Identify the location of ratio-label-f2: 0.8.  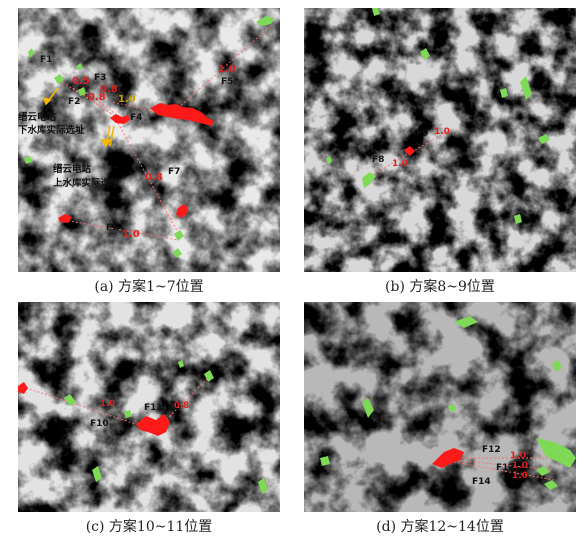
(109, 89).